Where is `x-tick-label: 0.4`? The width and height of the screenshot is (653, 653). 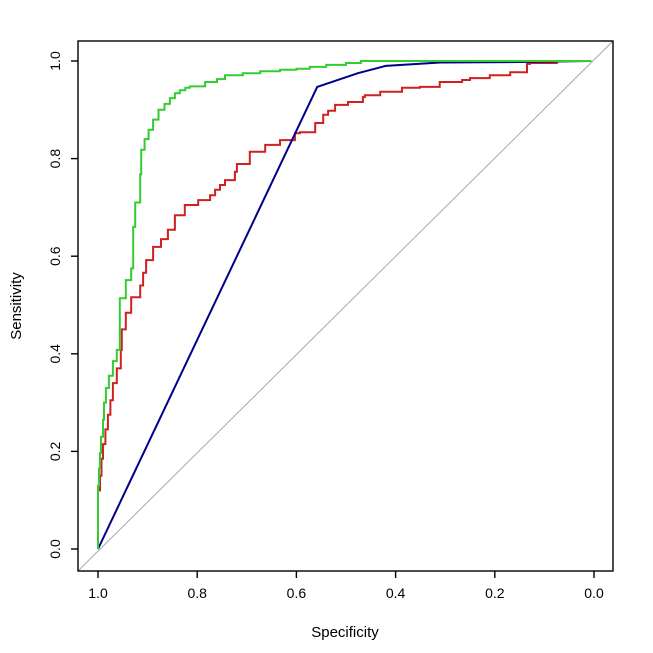
x-tick-label: 0.4 is located at coordinates (396, 593).